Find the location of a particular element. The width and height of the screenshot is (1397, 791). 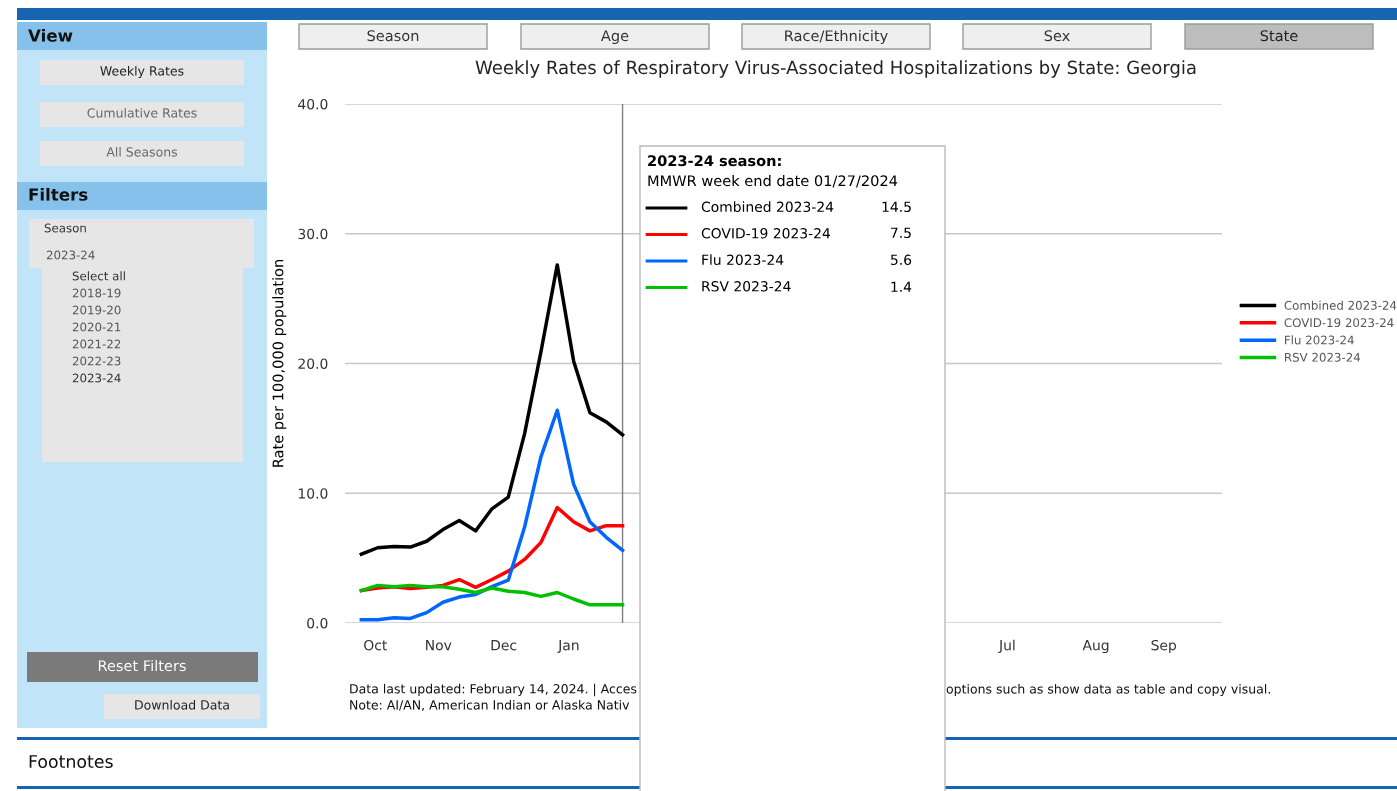

annotation: 5.6 is located at coordinates (901, 260).